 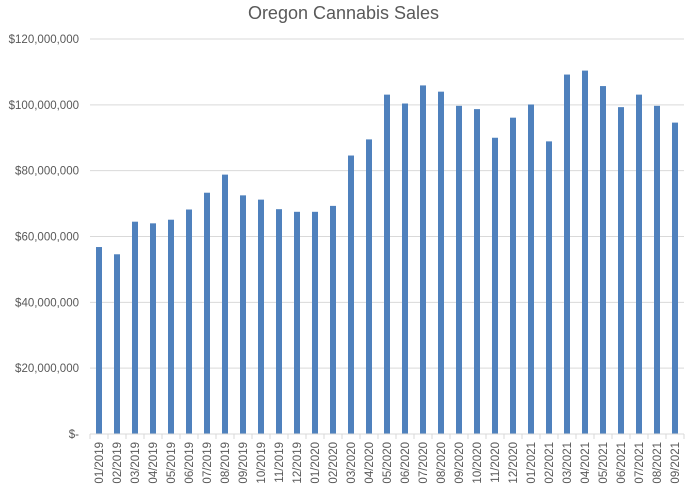 What do you see at coordinates (531, 269) in the screenshot?
I see `bar-01-2021` at bounding box center [531, 269].